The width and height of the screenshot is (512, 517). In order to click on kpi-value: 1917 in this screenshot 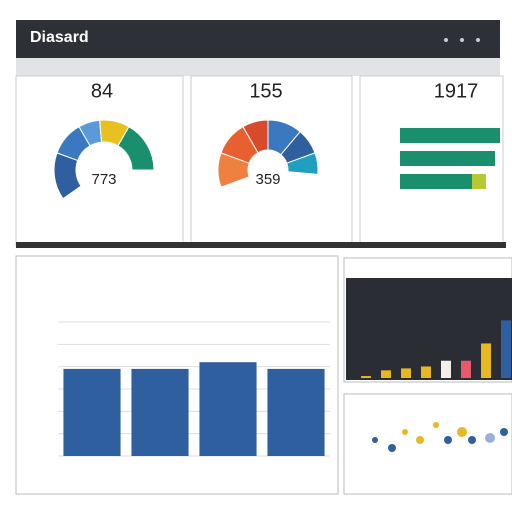, I will do `click(456, 91)`.